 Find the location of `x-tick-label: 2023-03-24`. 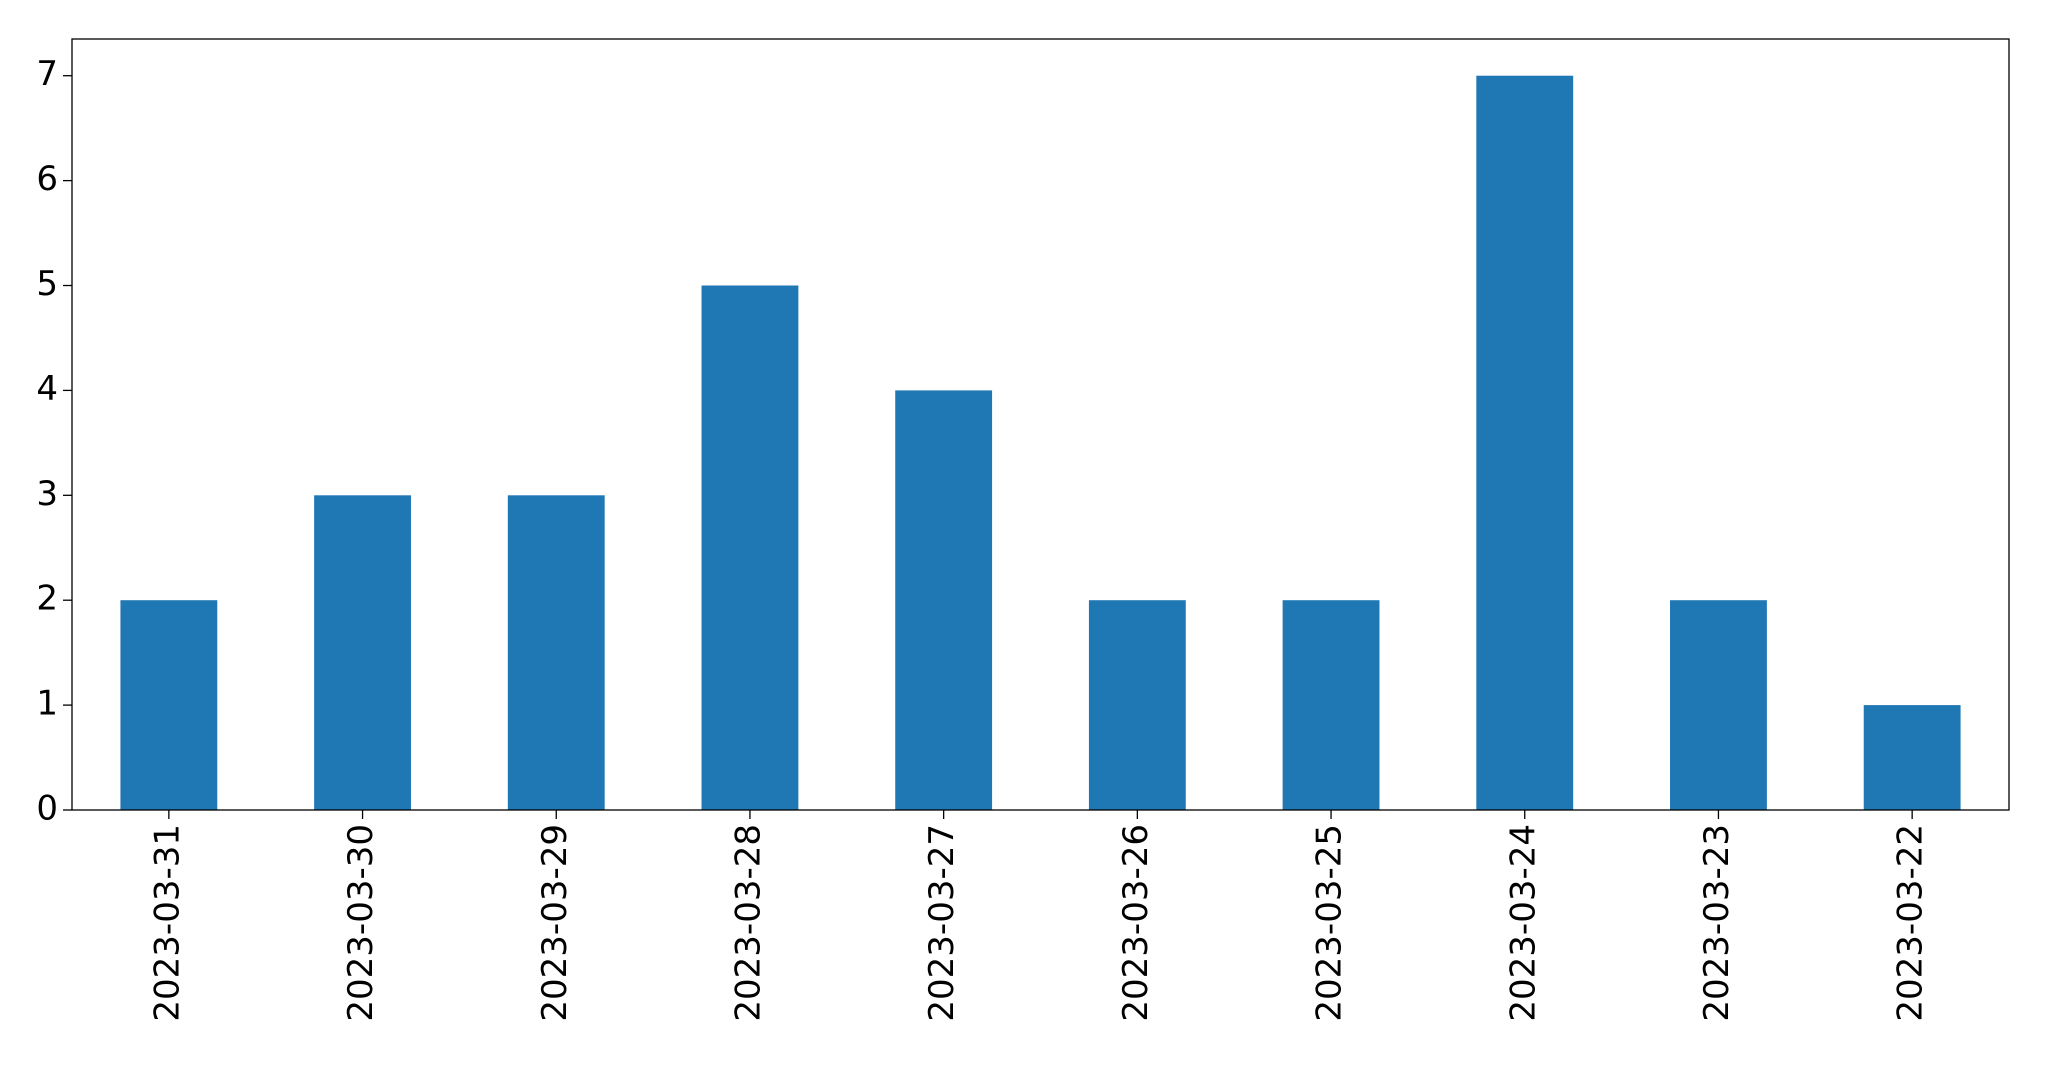

x-tick-label: 2023-03-24 is located at coordinates (1523, 923).